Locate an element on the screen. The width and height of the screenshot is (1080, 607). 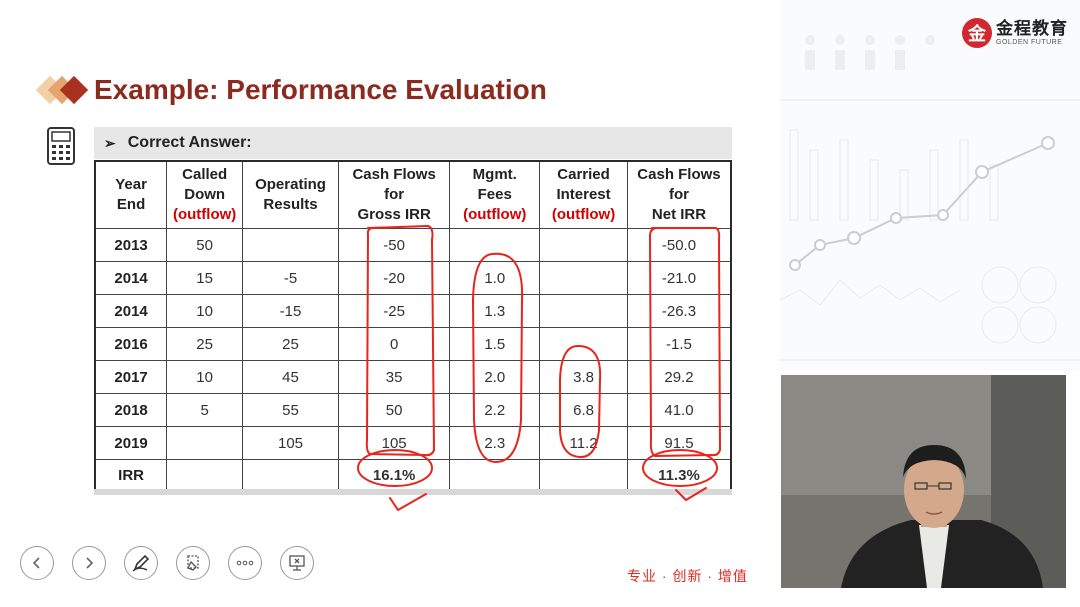
cell-net-cf: -26.3 is located at coordinates (679, 311).